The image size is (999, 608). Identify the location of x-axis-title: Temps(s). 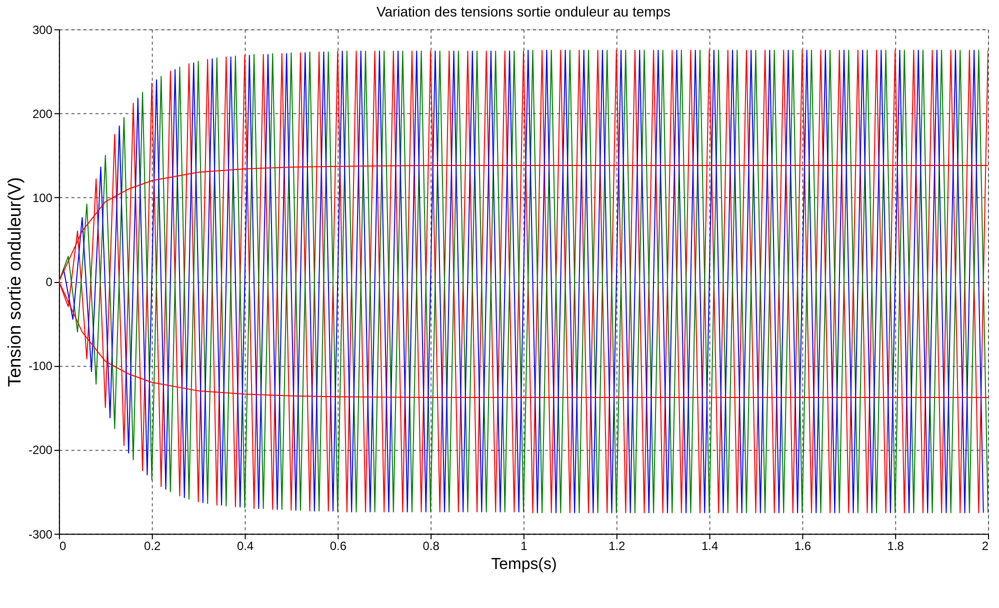
(524, 565).